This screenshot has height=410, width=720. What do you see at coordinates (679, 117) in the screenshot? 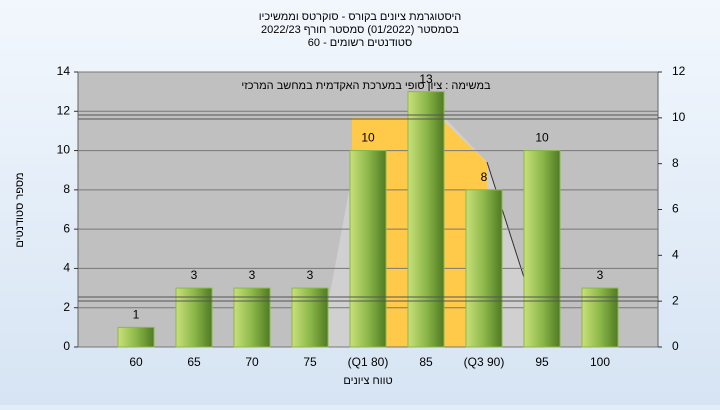
I see `y2-tick-label: 10` at bounding box center [679, 117].